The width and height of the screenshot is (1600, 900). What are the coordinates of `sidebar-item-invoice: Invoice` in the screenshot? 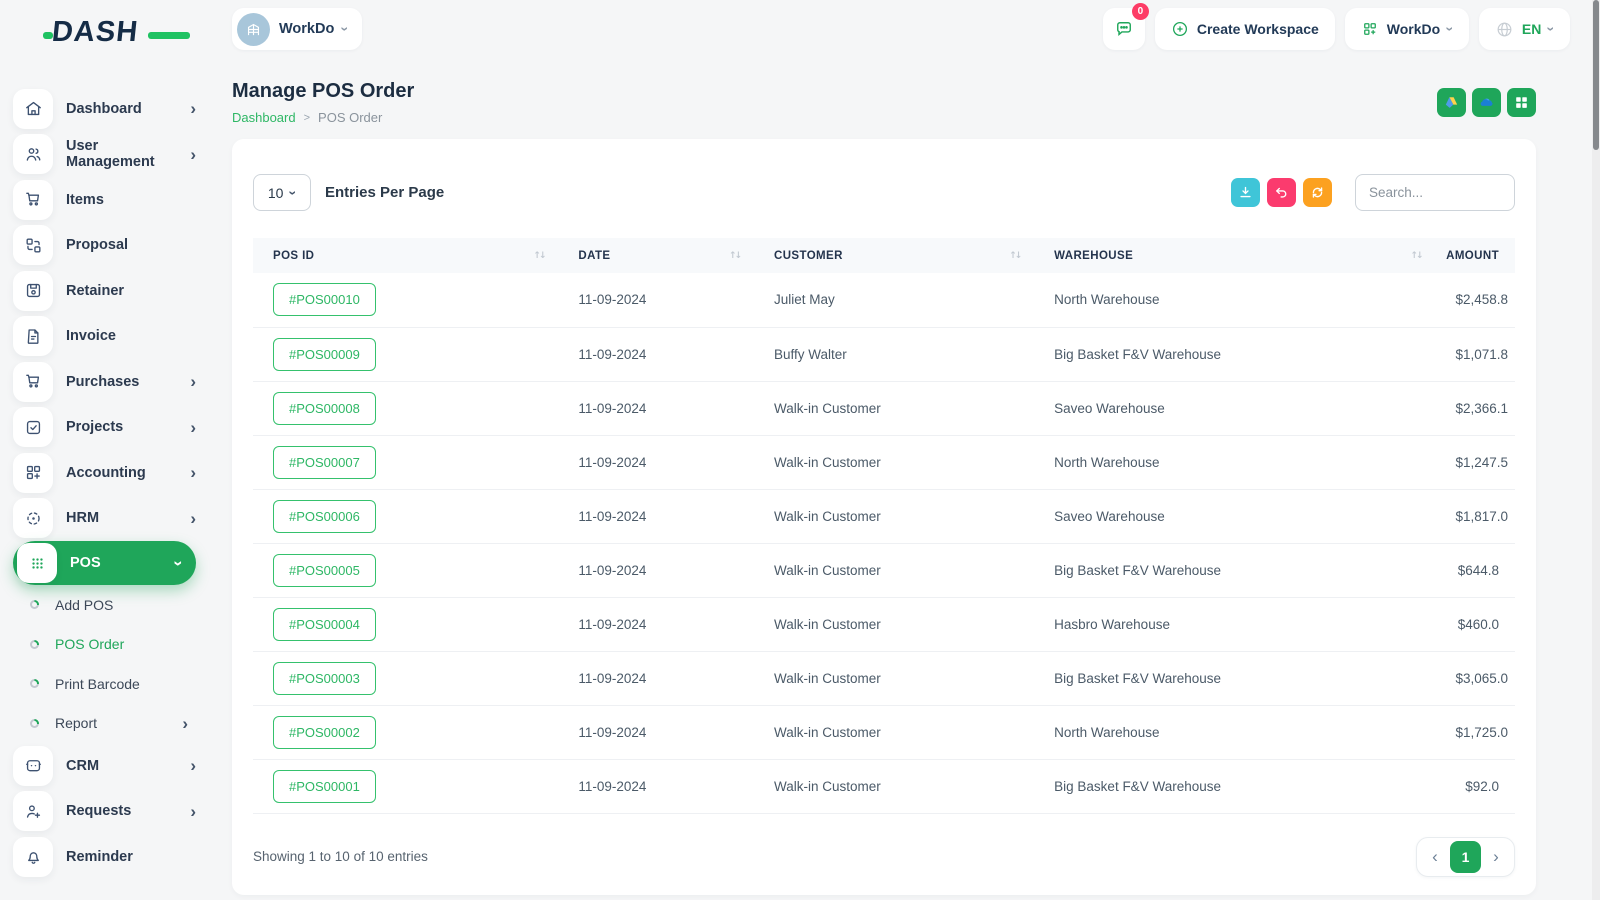 It's located at (107, 337).